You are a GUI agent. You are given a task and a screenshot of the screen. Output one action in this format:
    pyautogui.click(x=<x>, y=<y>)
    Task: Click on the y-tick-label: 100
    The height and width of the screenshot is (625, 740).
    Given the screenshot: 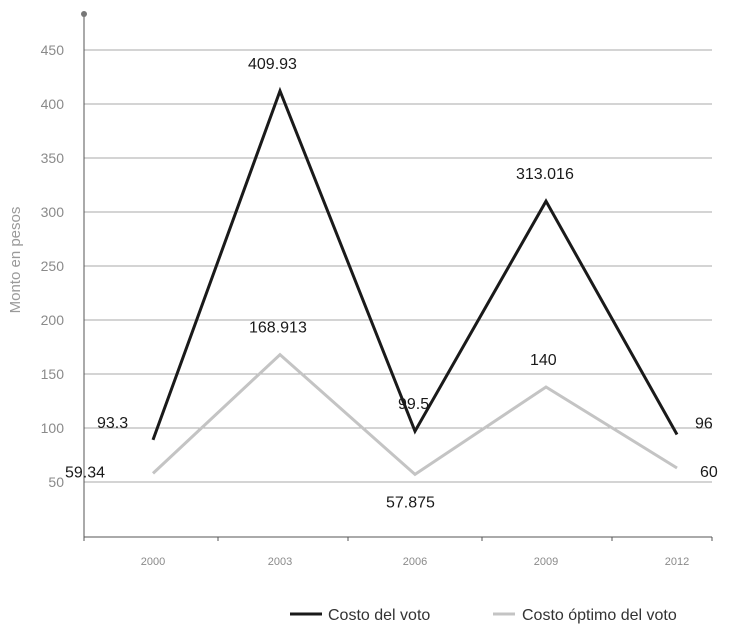 What is the action you would take?
    pyautogui.click(x=53, y=428)
    